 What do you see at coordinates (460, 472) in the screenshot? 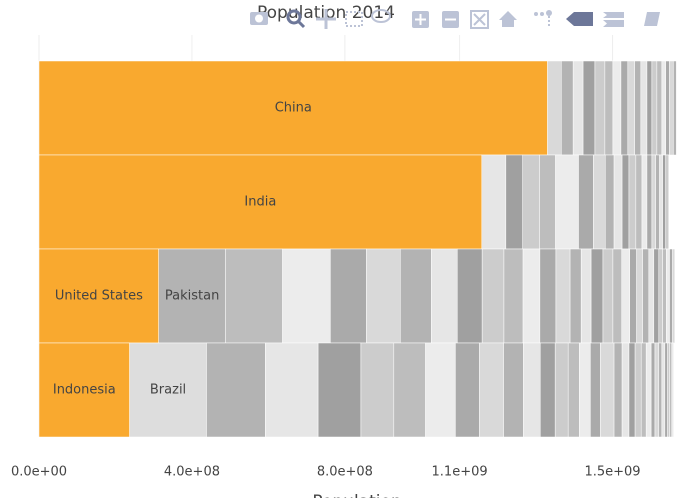
I see `x-tick-label: 1.1e+09` at bounding box center [460, 472].